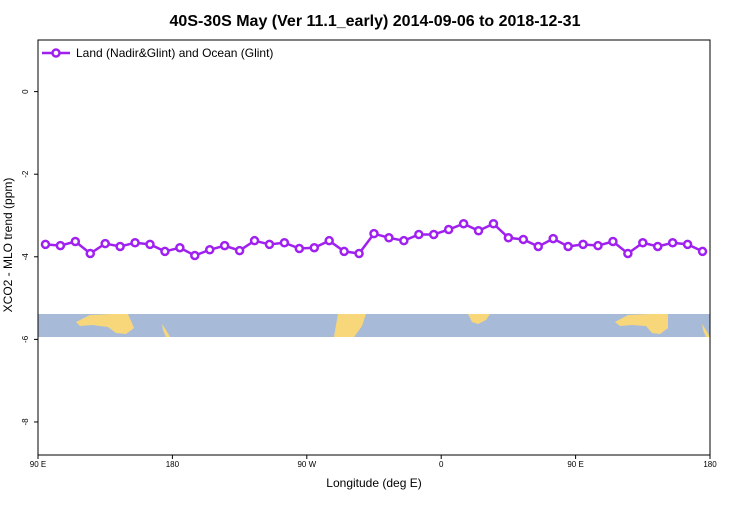  What do you see at coordinates (25, 257) in the screenshot?
I see `y-tick-label: -4` at bounding box center [25, 257].